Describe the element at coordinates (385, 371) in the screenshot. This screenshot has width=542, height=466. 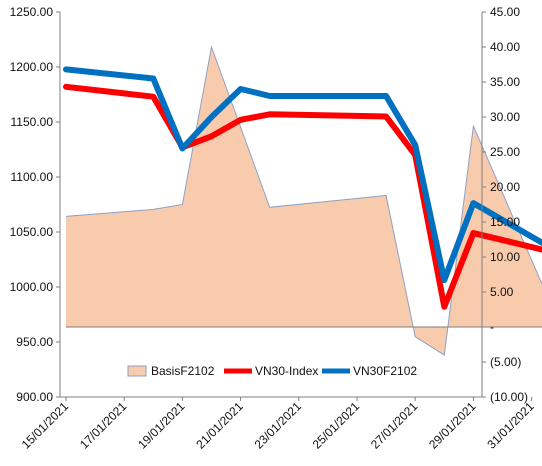
I see `legend-label-vn30f2102: VN30F2102` at that location.